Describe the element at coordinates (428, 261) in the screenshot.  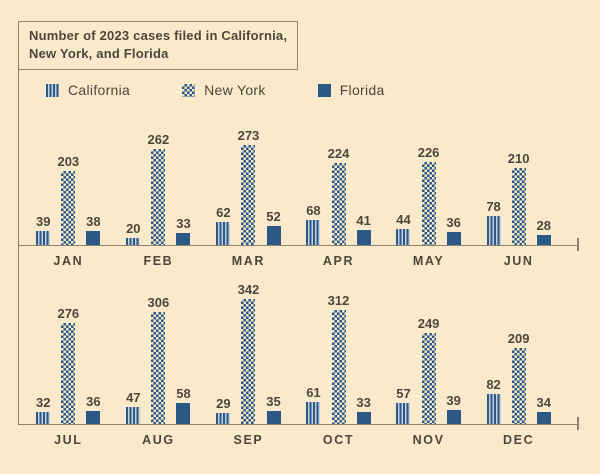
I see `x-axis-label-may: MAY` at that location.